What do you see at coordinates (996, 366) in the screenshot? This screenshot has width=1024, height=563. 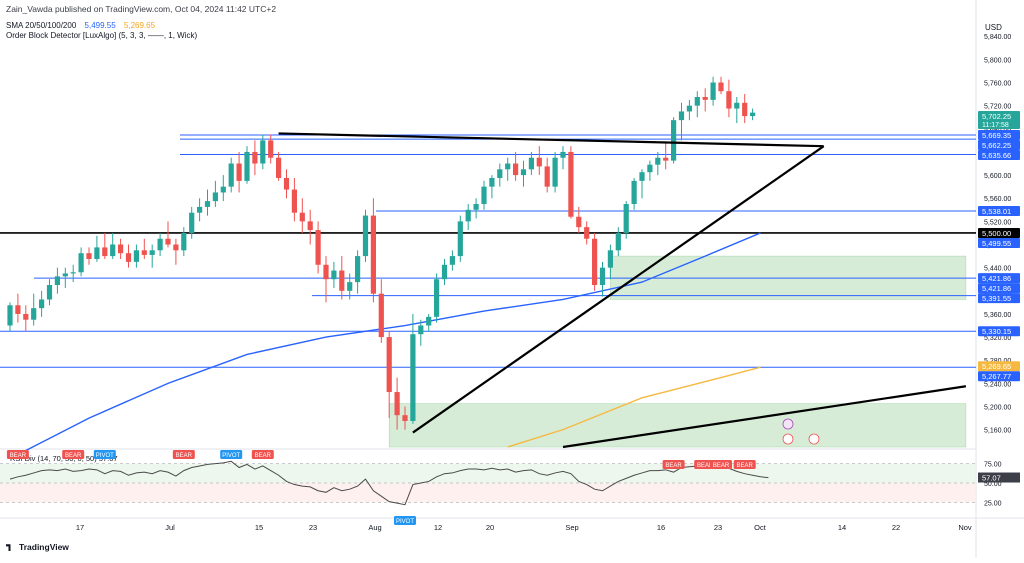 I see `axis-price-tag-label: 5,269.65` at bounding box center [996, 366].